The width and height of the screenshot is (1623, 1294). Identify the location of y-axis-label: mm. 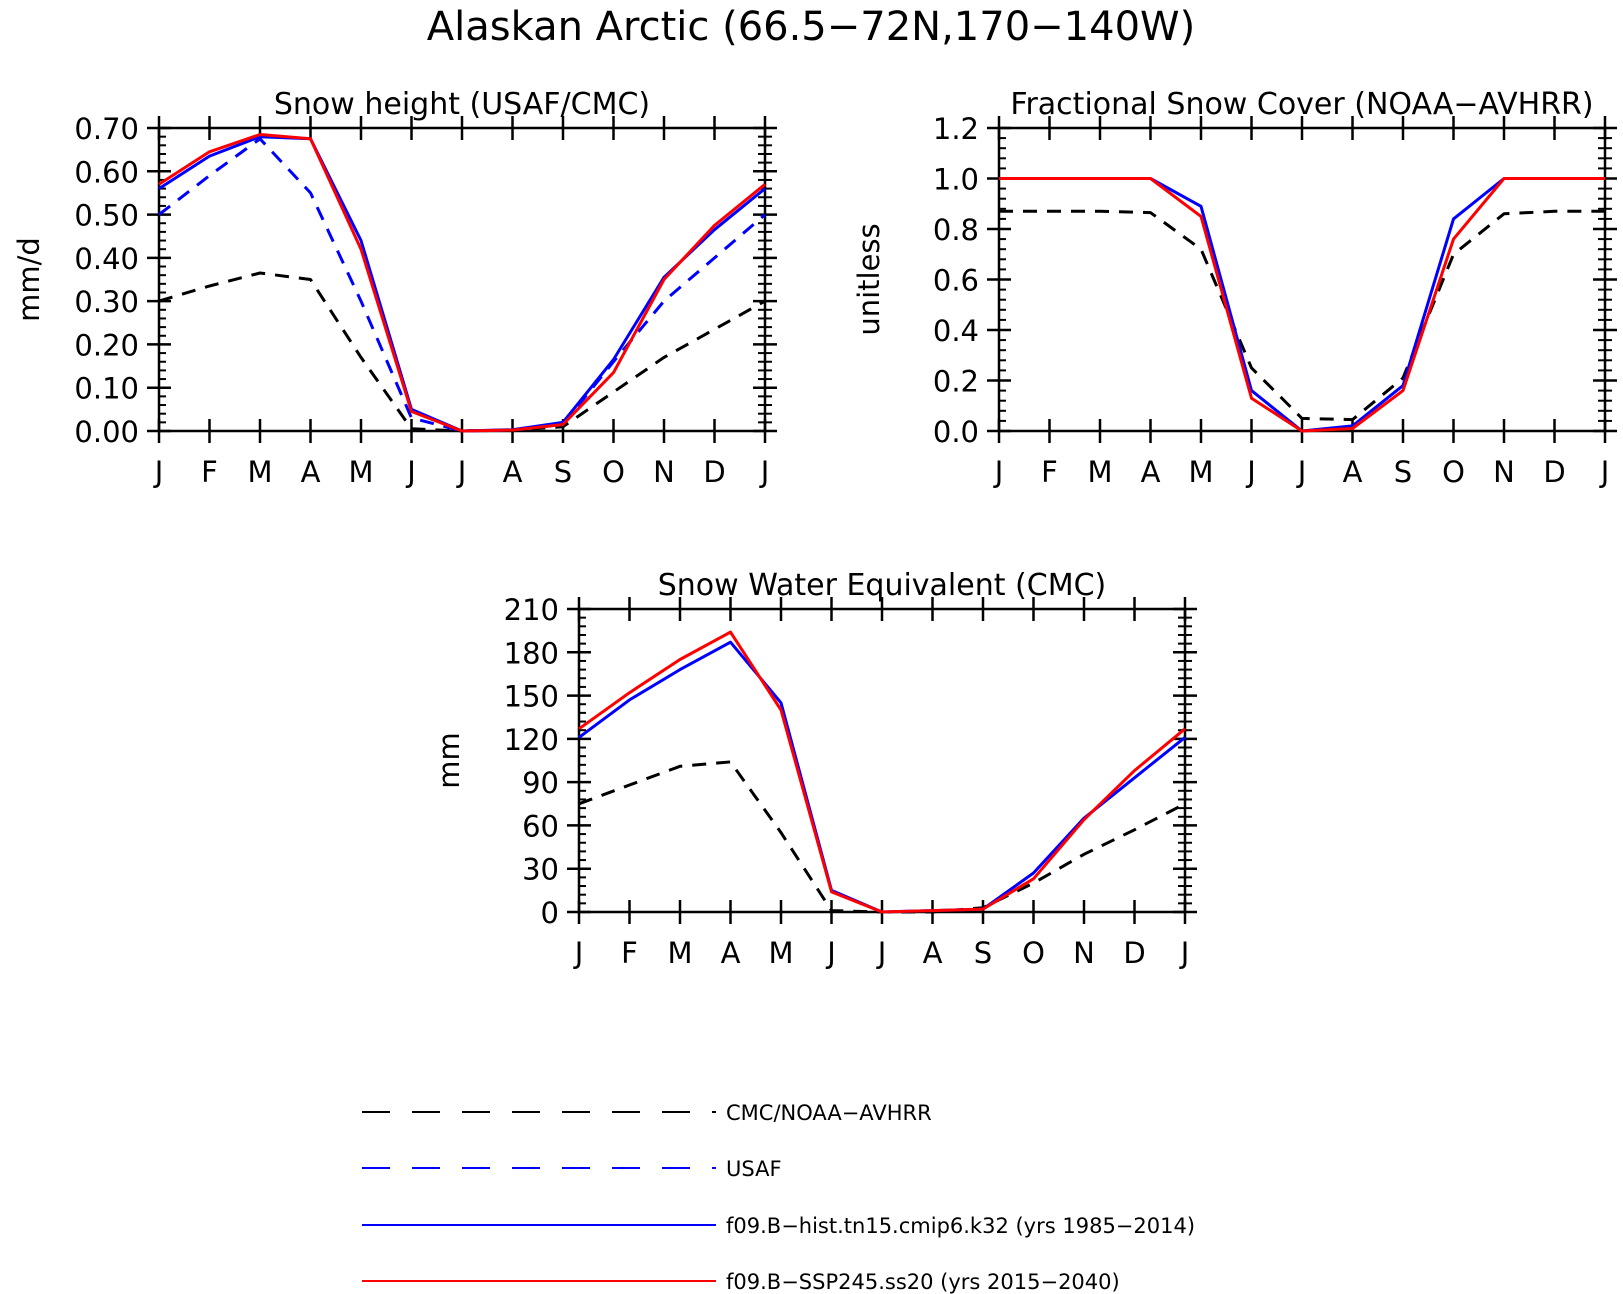
(449, 760).